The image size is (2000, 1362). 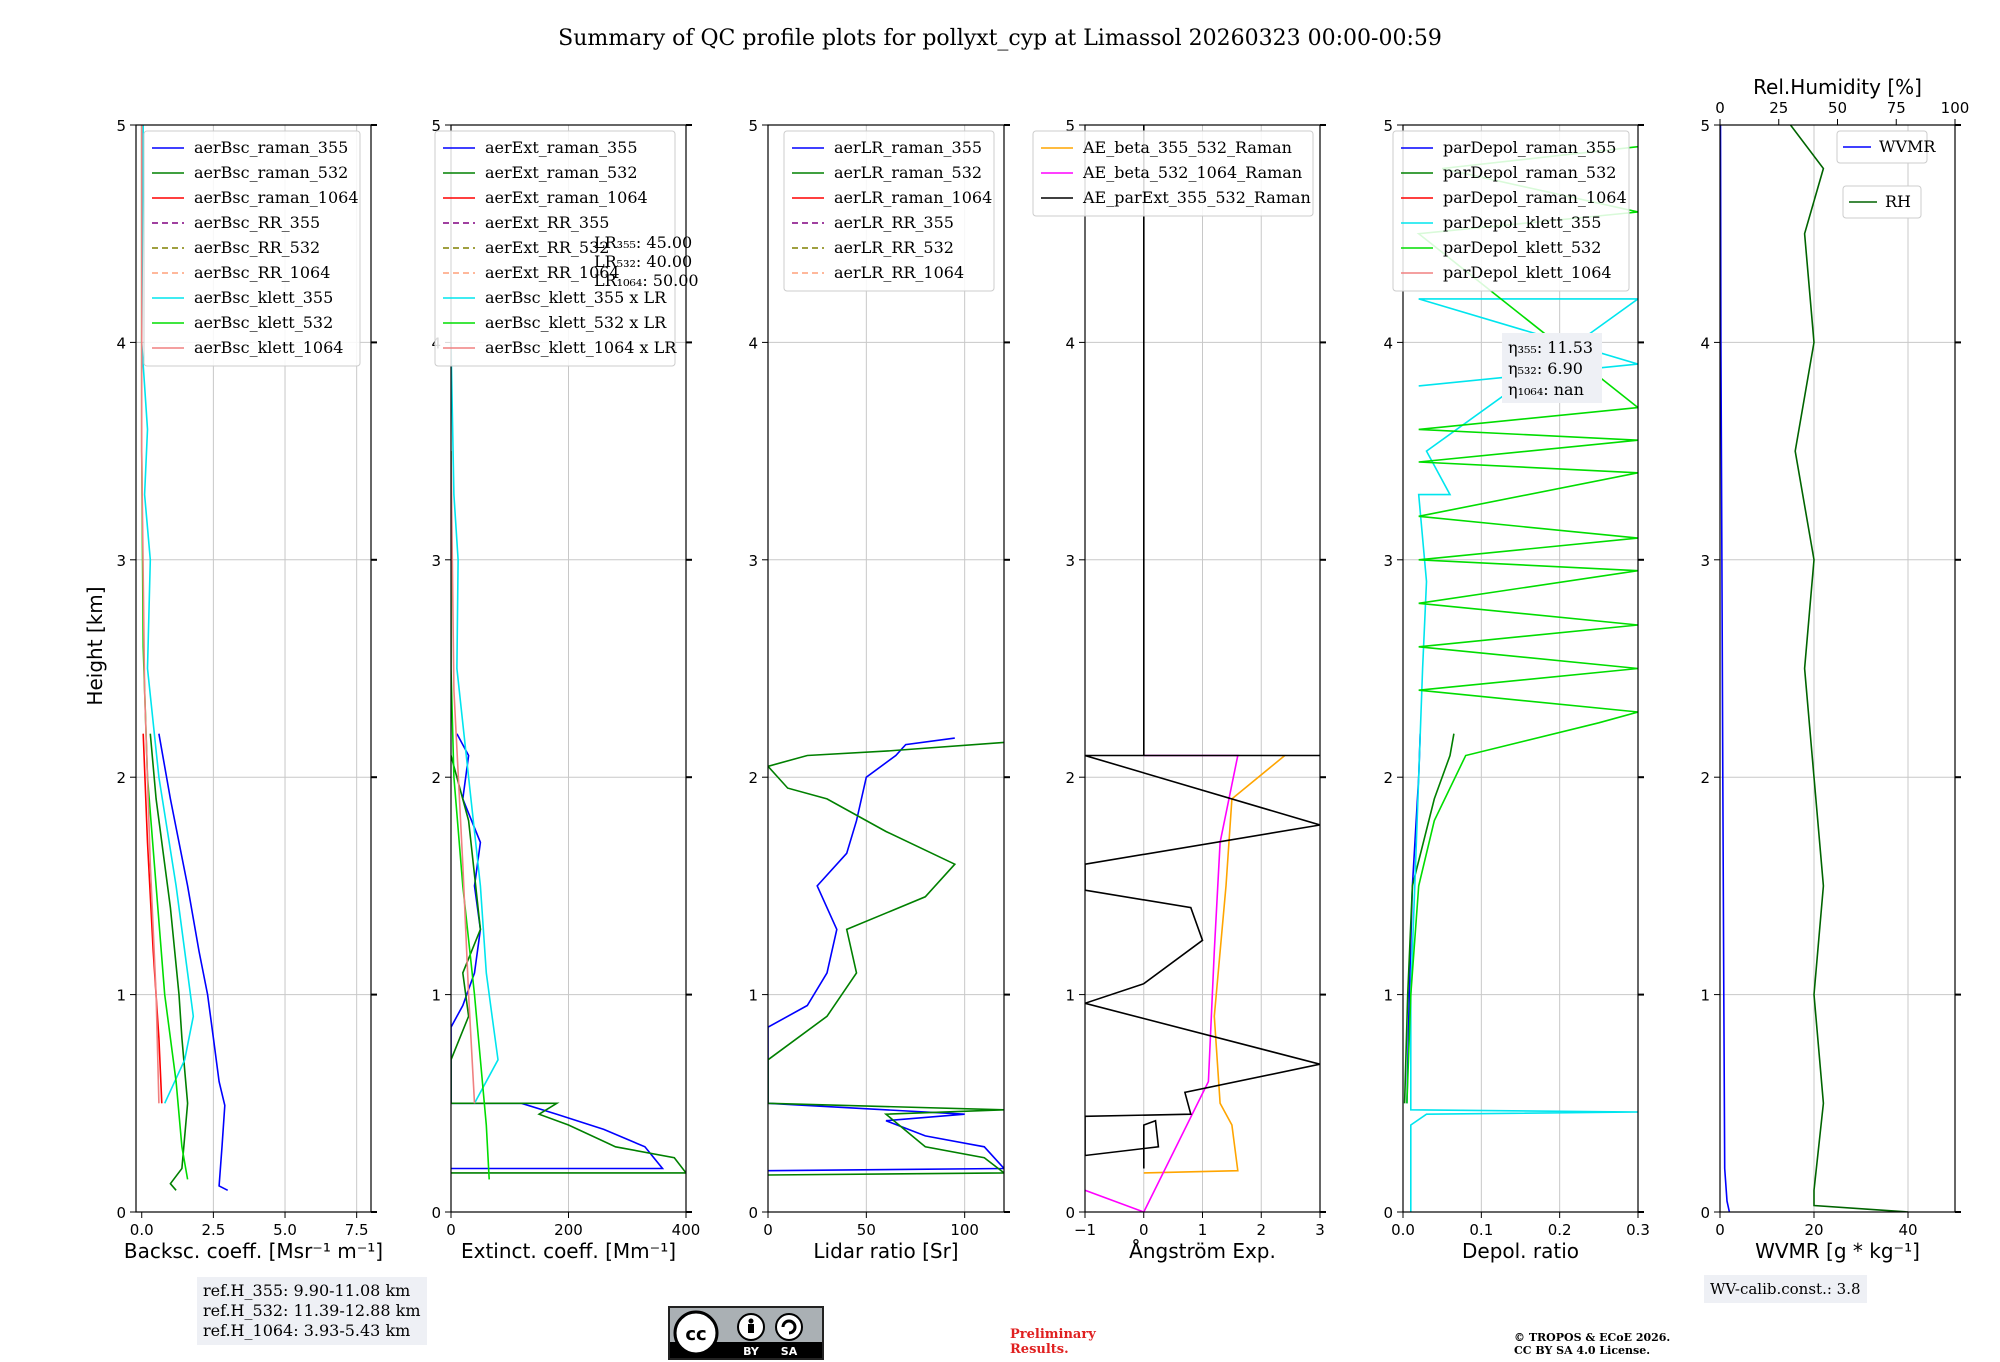 I want to click on legend-label: aerBsc_RR_355, so click(x=257, y=222).